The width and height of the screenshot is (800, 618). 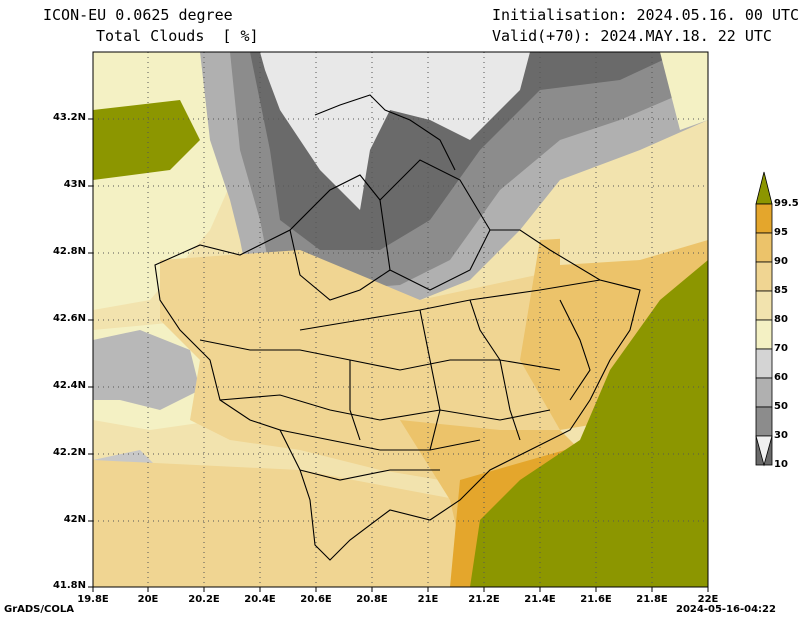 I want to click on y-tick-label: 41.8N, so click(x=69, y=585).